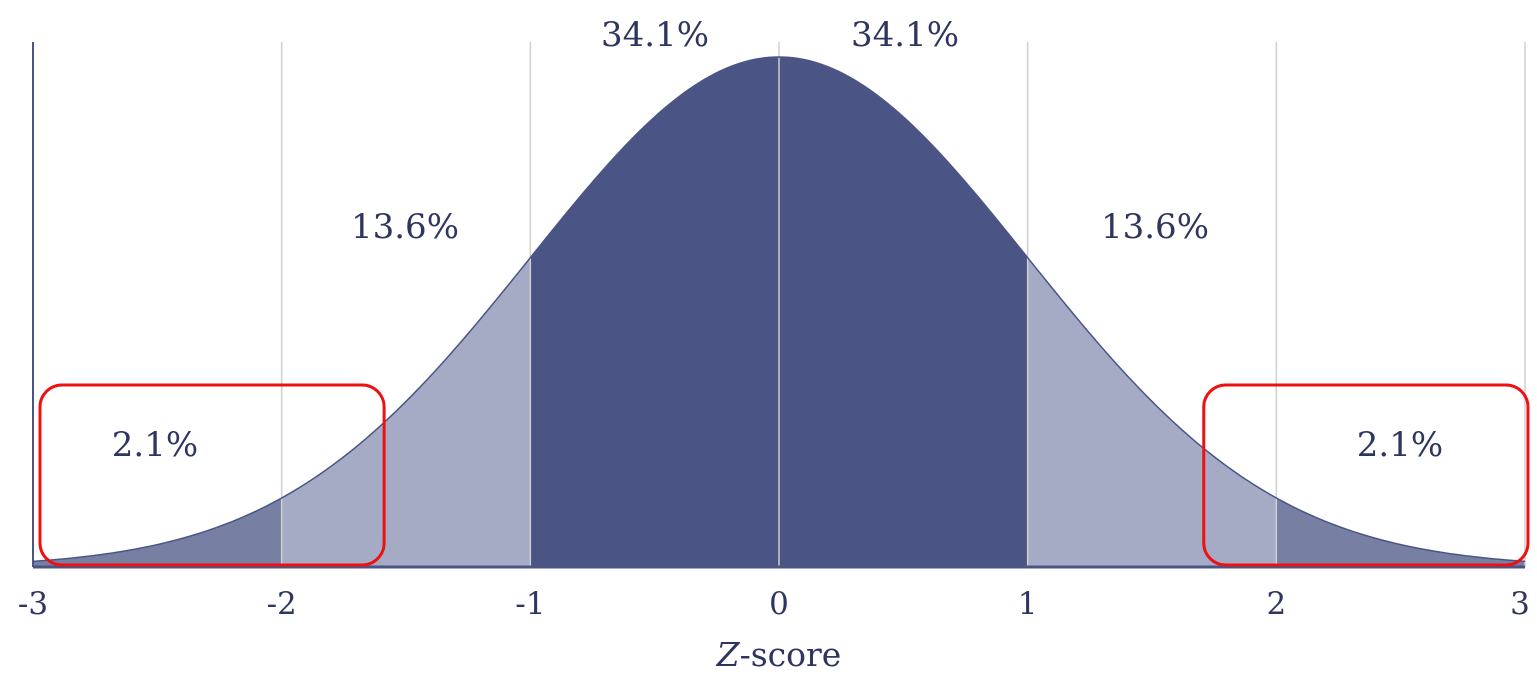 Image resolution: width=1537 pixels, height=674 pixels. I want to click on x-axis-label: Z-score, so click(779, 654).